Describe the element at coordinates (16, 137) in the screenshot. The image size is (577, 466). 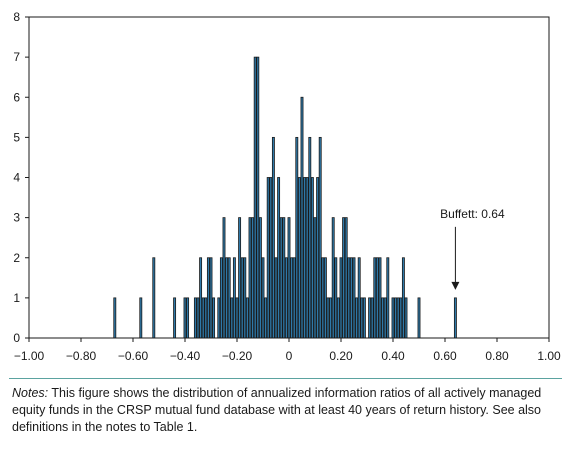
I see `y-tick-label: 5` at that location.